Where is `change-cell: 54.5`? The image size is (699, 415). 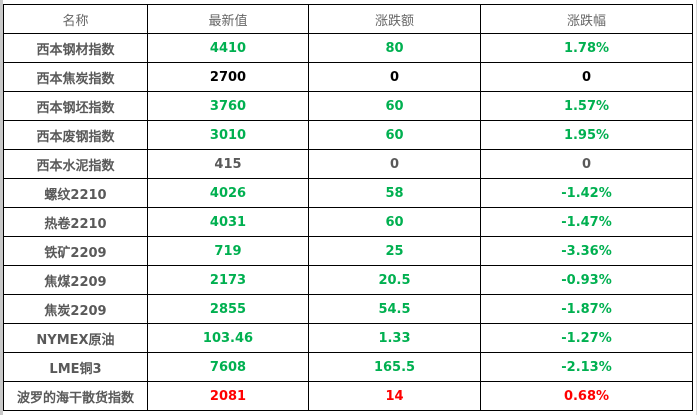
change-cell: 54.5 is located at coordinates (394, 309).